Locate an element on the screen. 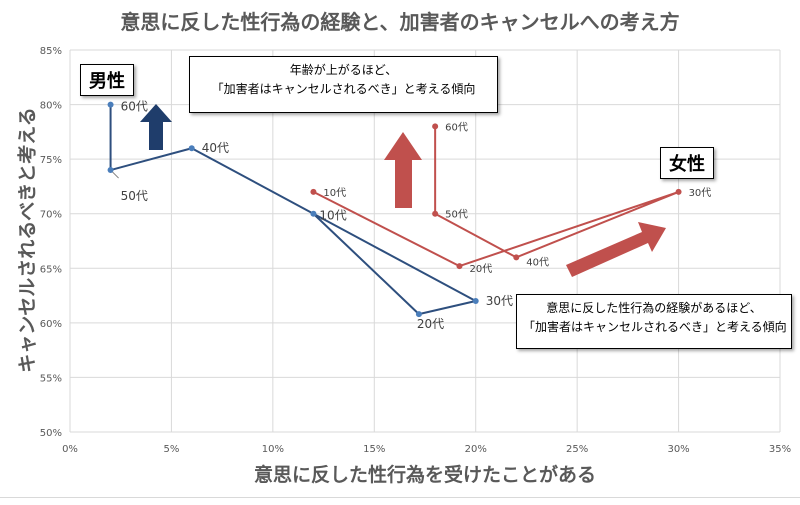 This screenshot has height=505, width=800. y-tick-label: 50% is located at coordinates (51, 433).